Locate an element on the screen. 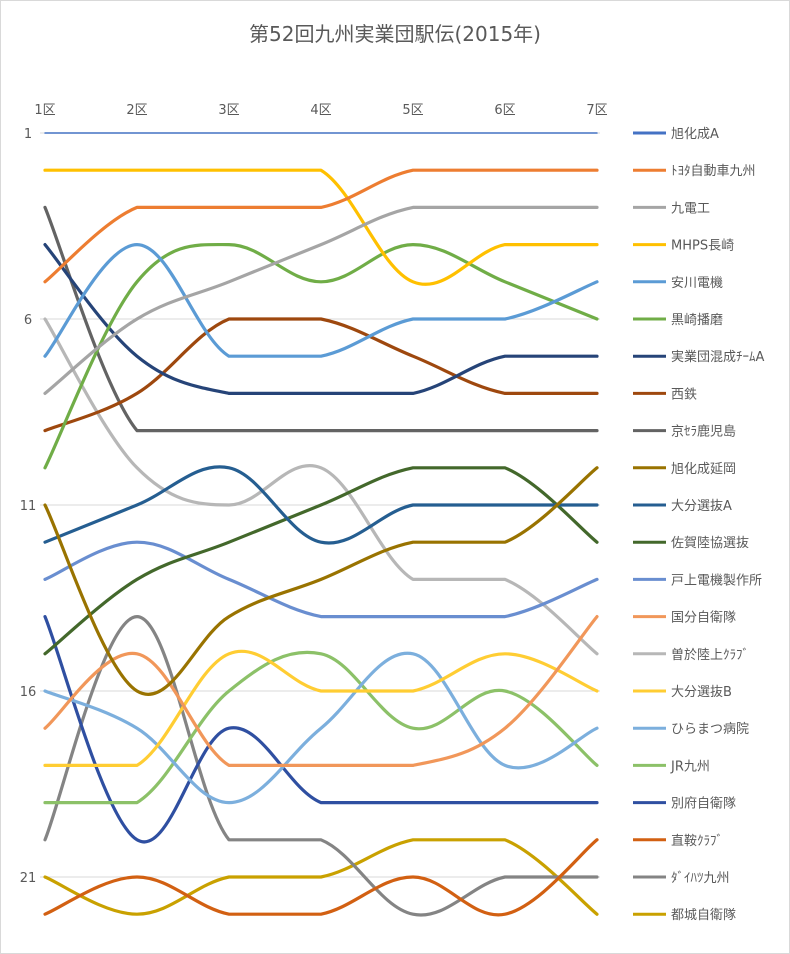 This screenshot has height=954, width=790. legend-label: MHPS長崎 is located at coordinates (702, 246).